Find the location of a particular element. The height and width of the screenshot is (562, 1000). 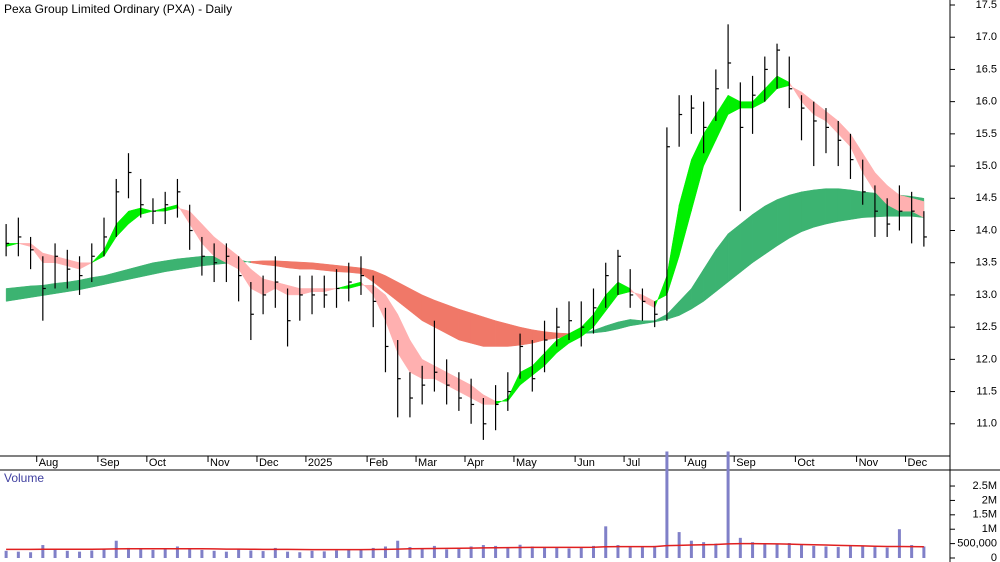

y-tick-label: 1.5M is located at coordinates (985, 515).